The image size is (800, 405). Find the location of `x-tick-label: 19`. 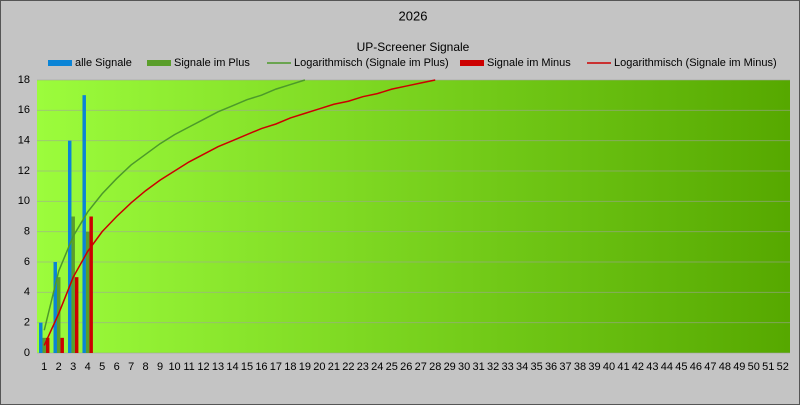

x-tick-label: 19 is located at coordinates (305, 367).